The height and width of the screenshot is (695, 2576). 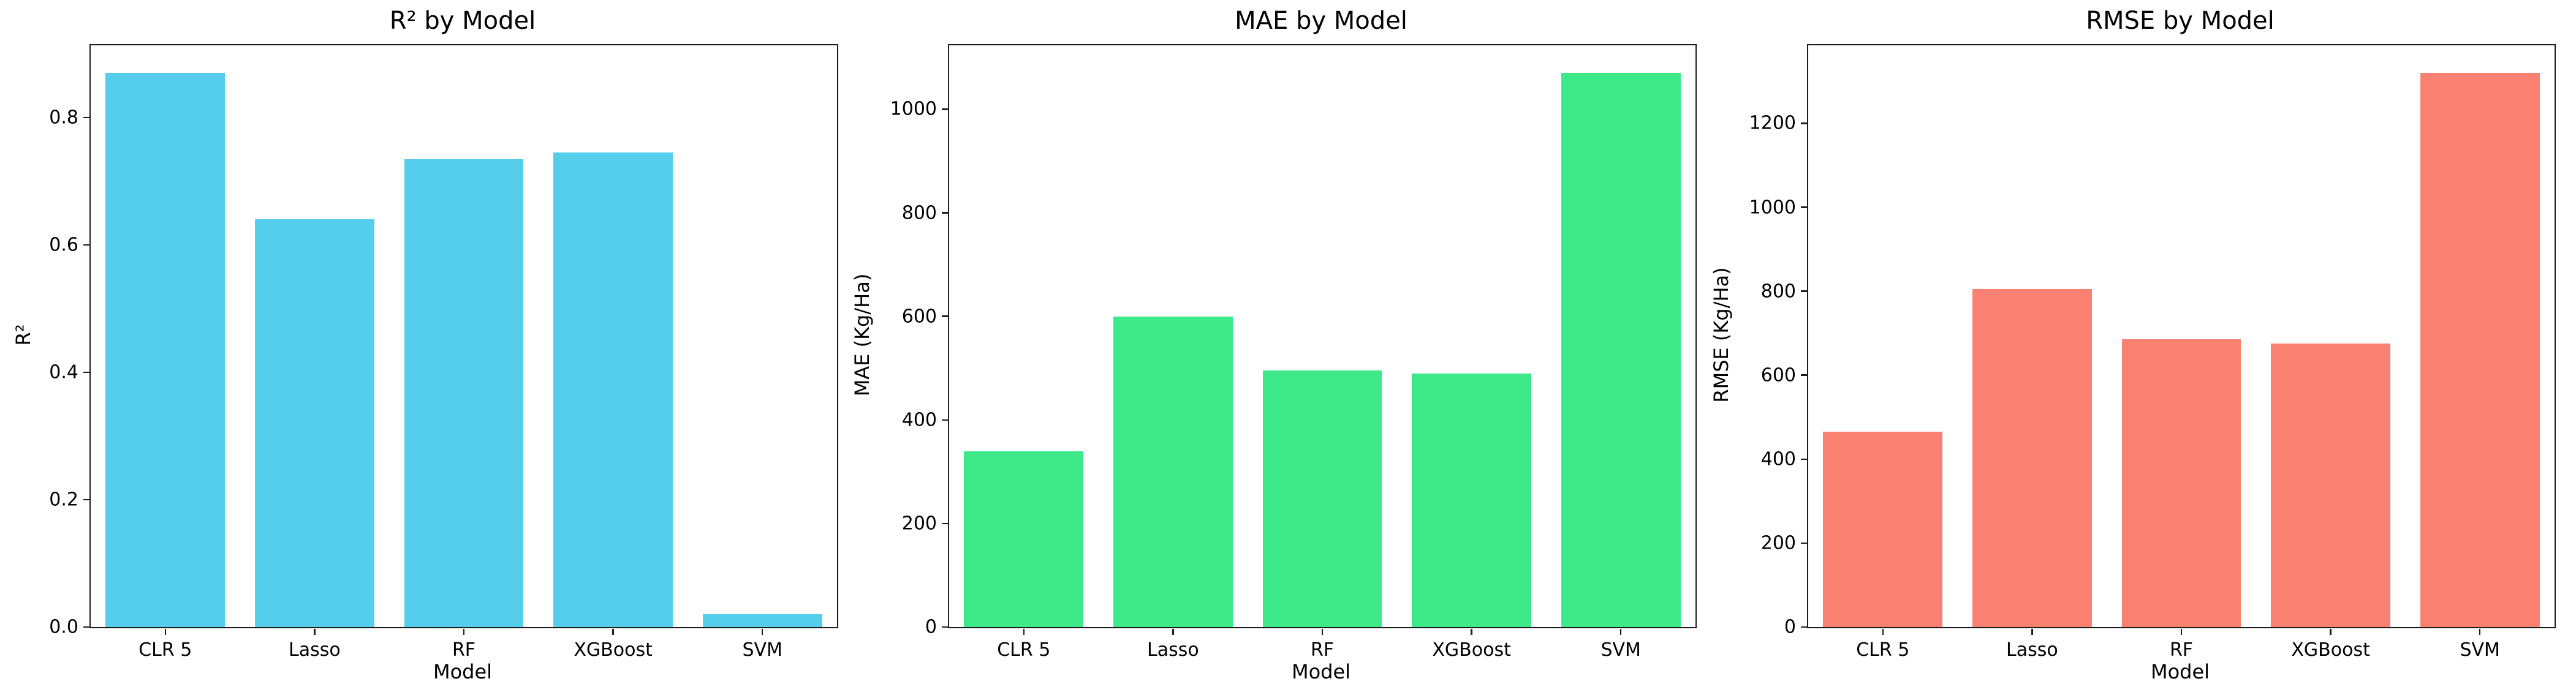 What do you see at coordinates (63, 118) in the screenshot?
I see `y-tick-label: 0.8` at bounding box center [63, 118].